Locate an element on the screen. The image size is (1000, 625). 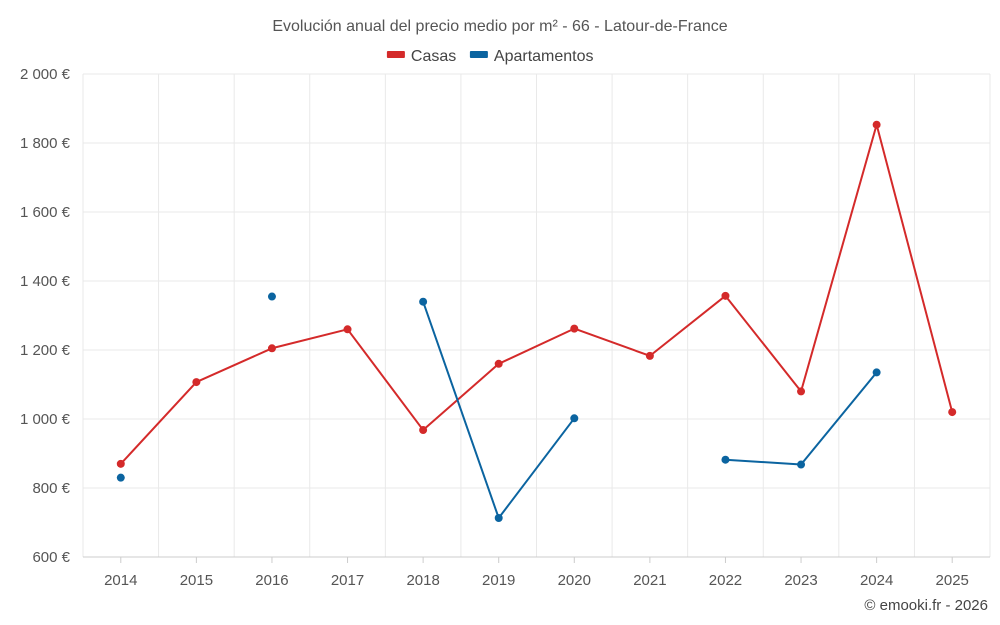
casas-point-2017 is located at coordinates (347, 329).